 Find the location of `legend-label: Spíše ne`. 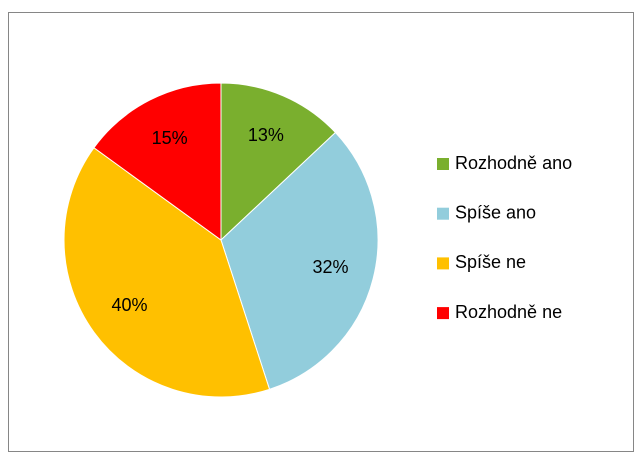

legend-label: Spíše ne is located at coordinates (490, 262).